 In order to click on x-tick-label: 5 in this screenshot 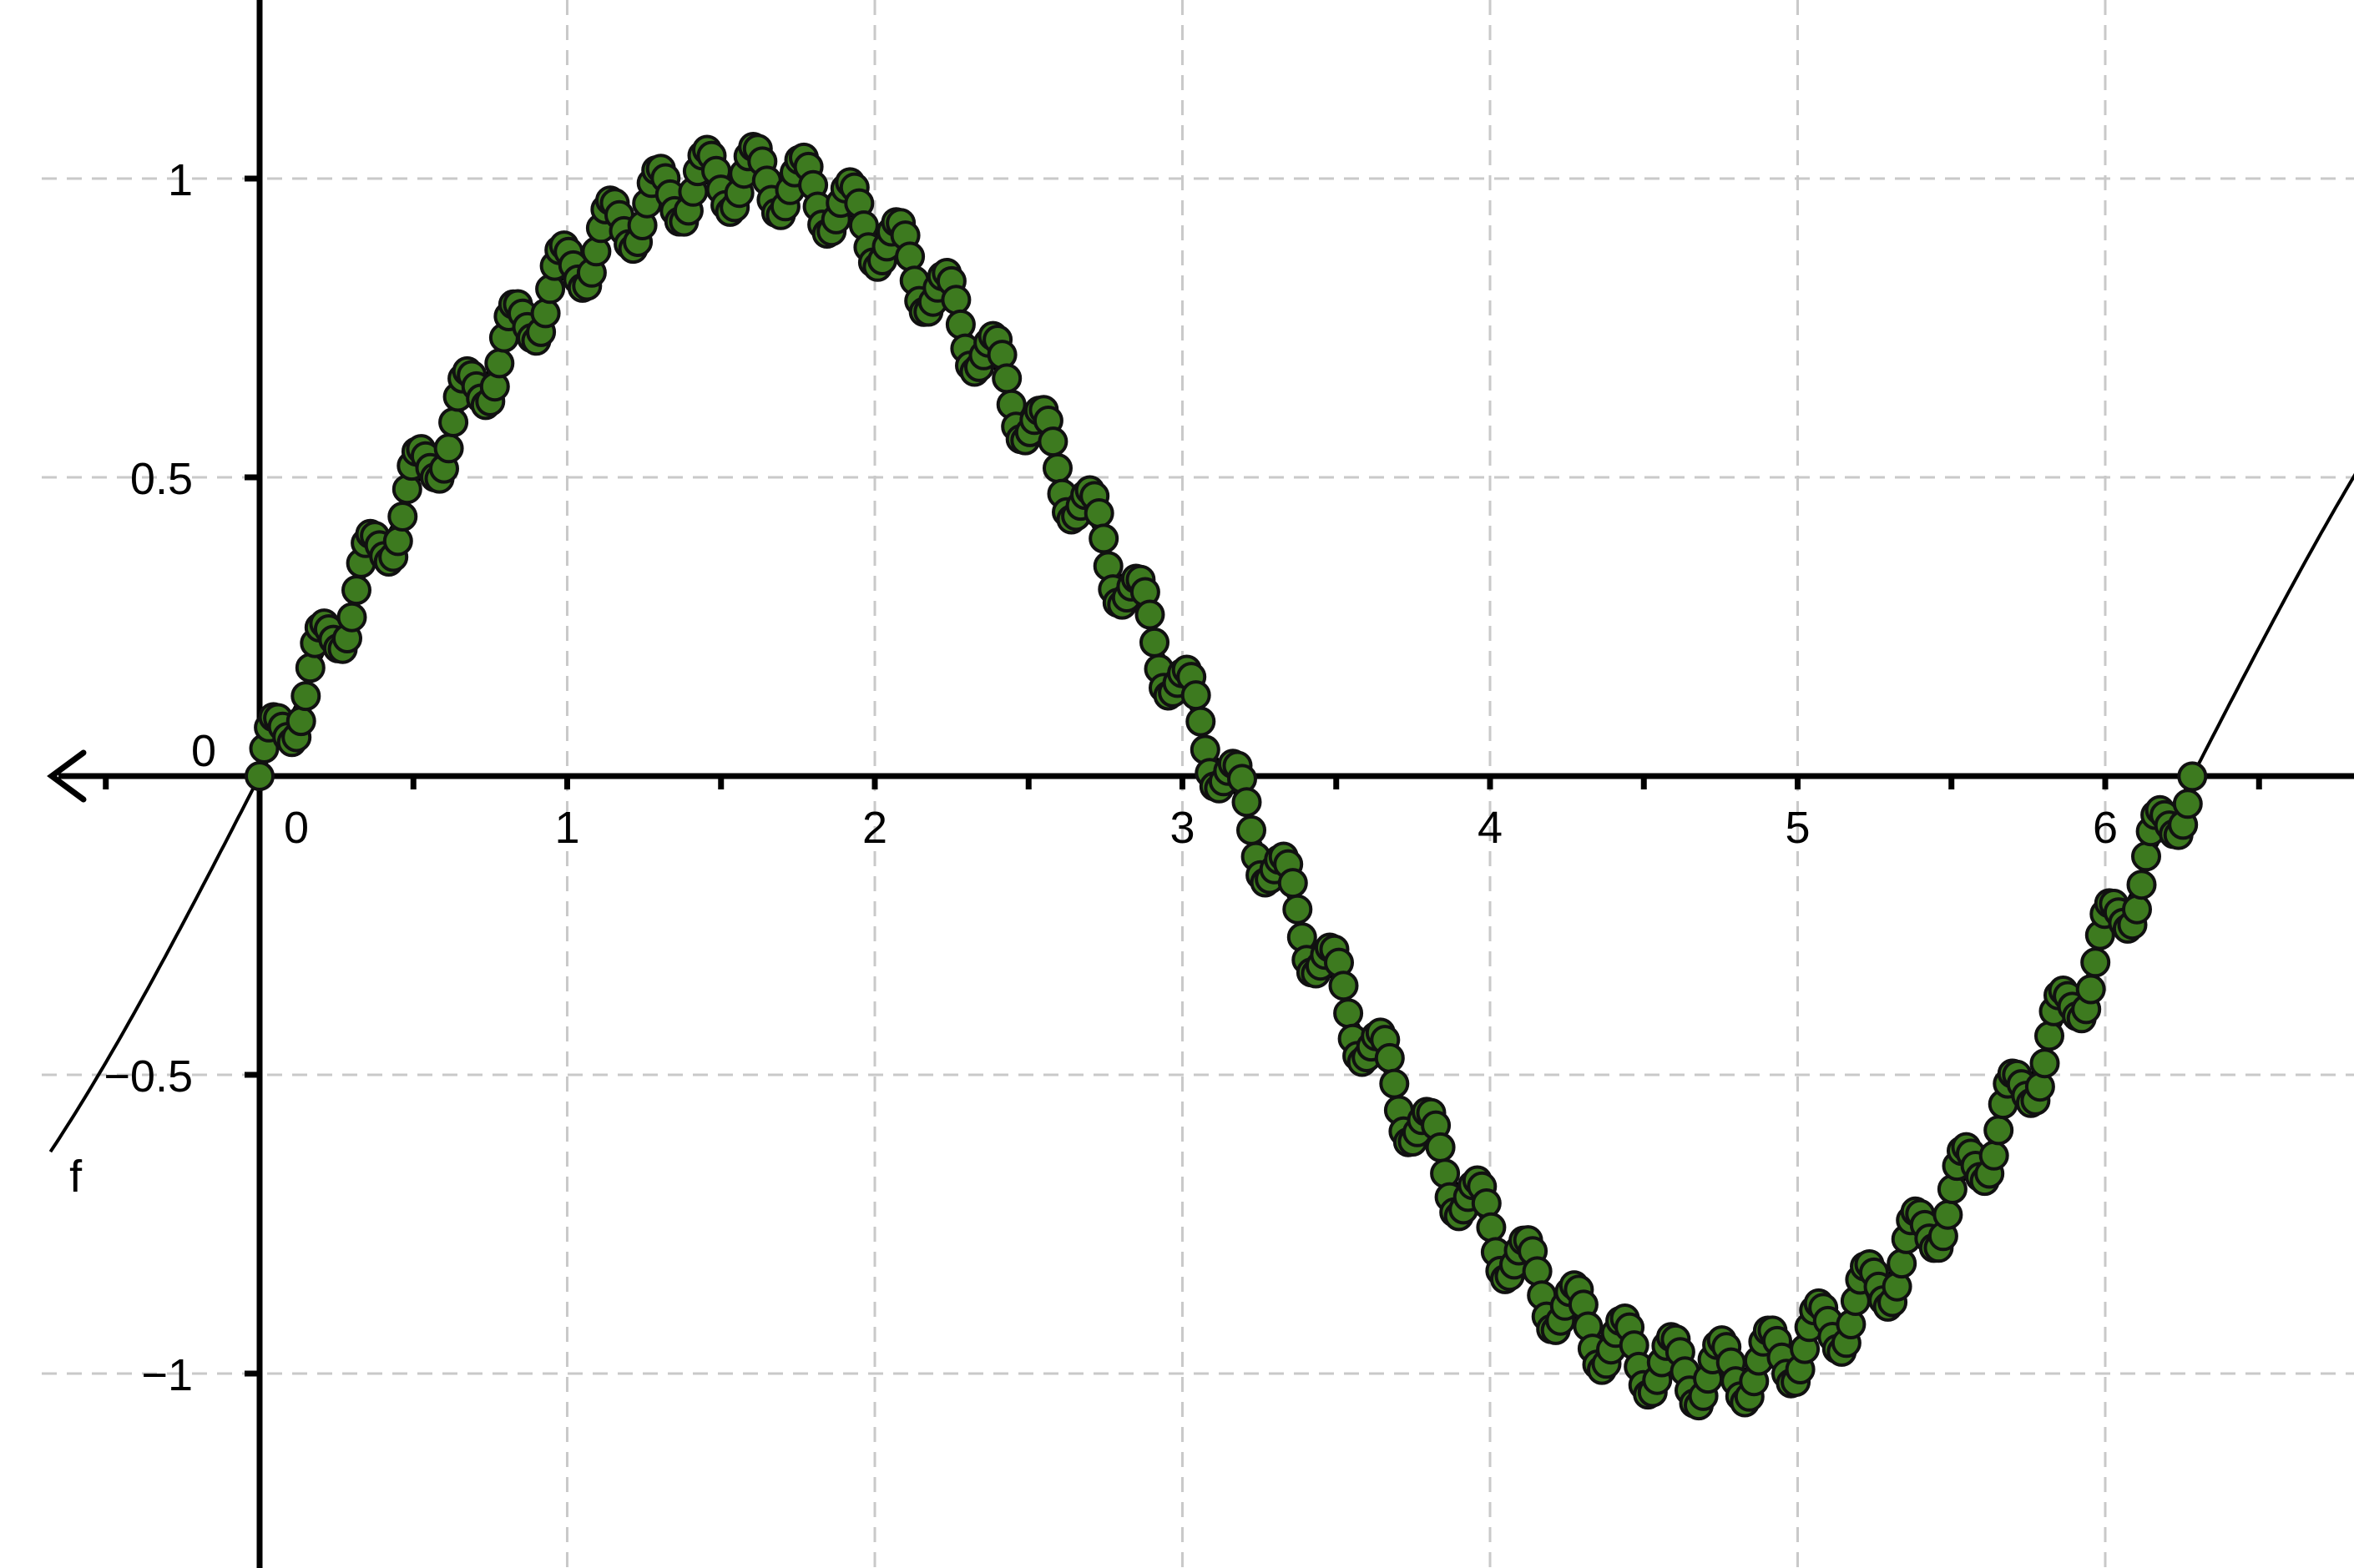, I will do `click(1797, 828)`.